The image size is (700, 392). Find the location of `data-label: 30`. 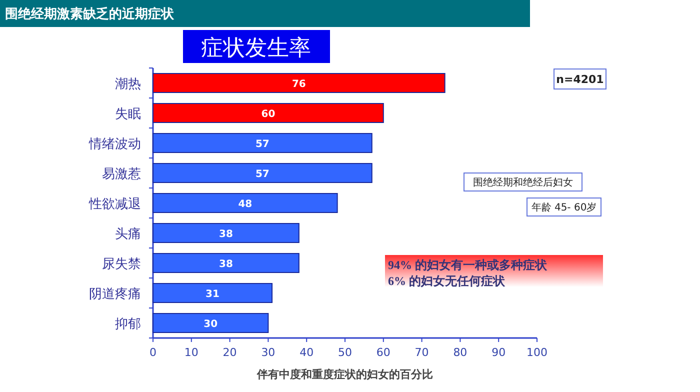

data-label: 30 is located at coordinates (211, 324).